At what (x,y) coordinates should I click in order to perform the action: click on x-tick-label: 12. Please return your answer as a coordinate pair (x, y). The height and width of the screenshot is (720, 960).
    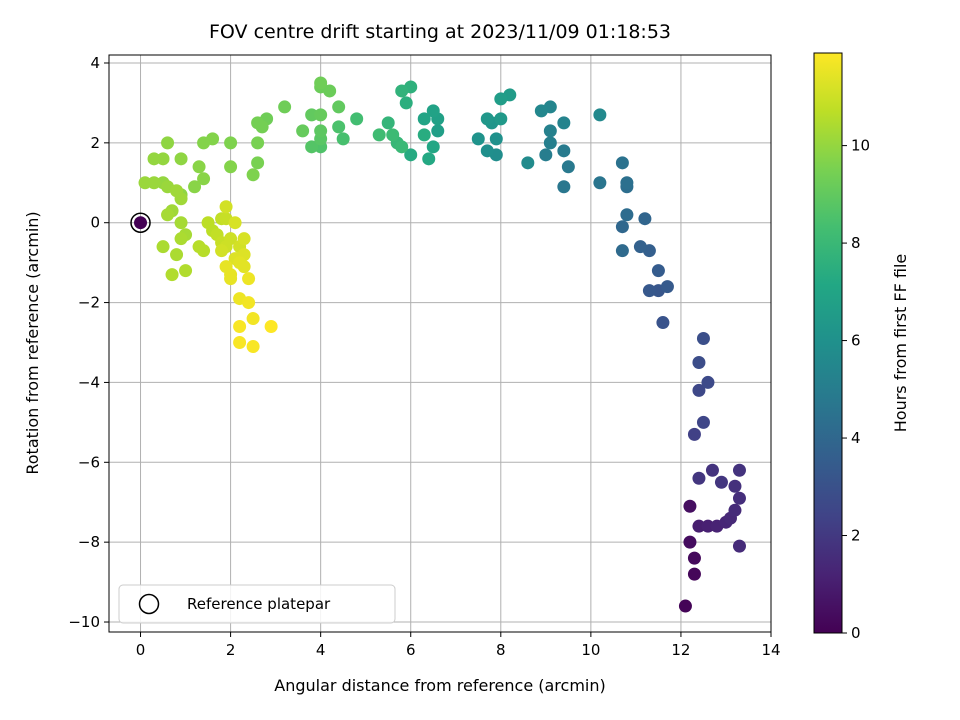
    Looking at the image, I should click on (680, 650).